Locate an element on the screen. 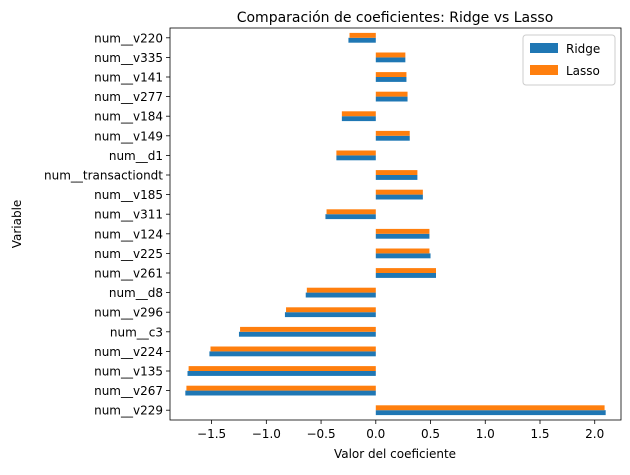  y-tick-label: num__v267 is located at coordinates (128, 391).